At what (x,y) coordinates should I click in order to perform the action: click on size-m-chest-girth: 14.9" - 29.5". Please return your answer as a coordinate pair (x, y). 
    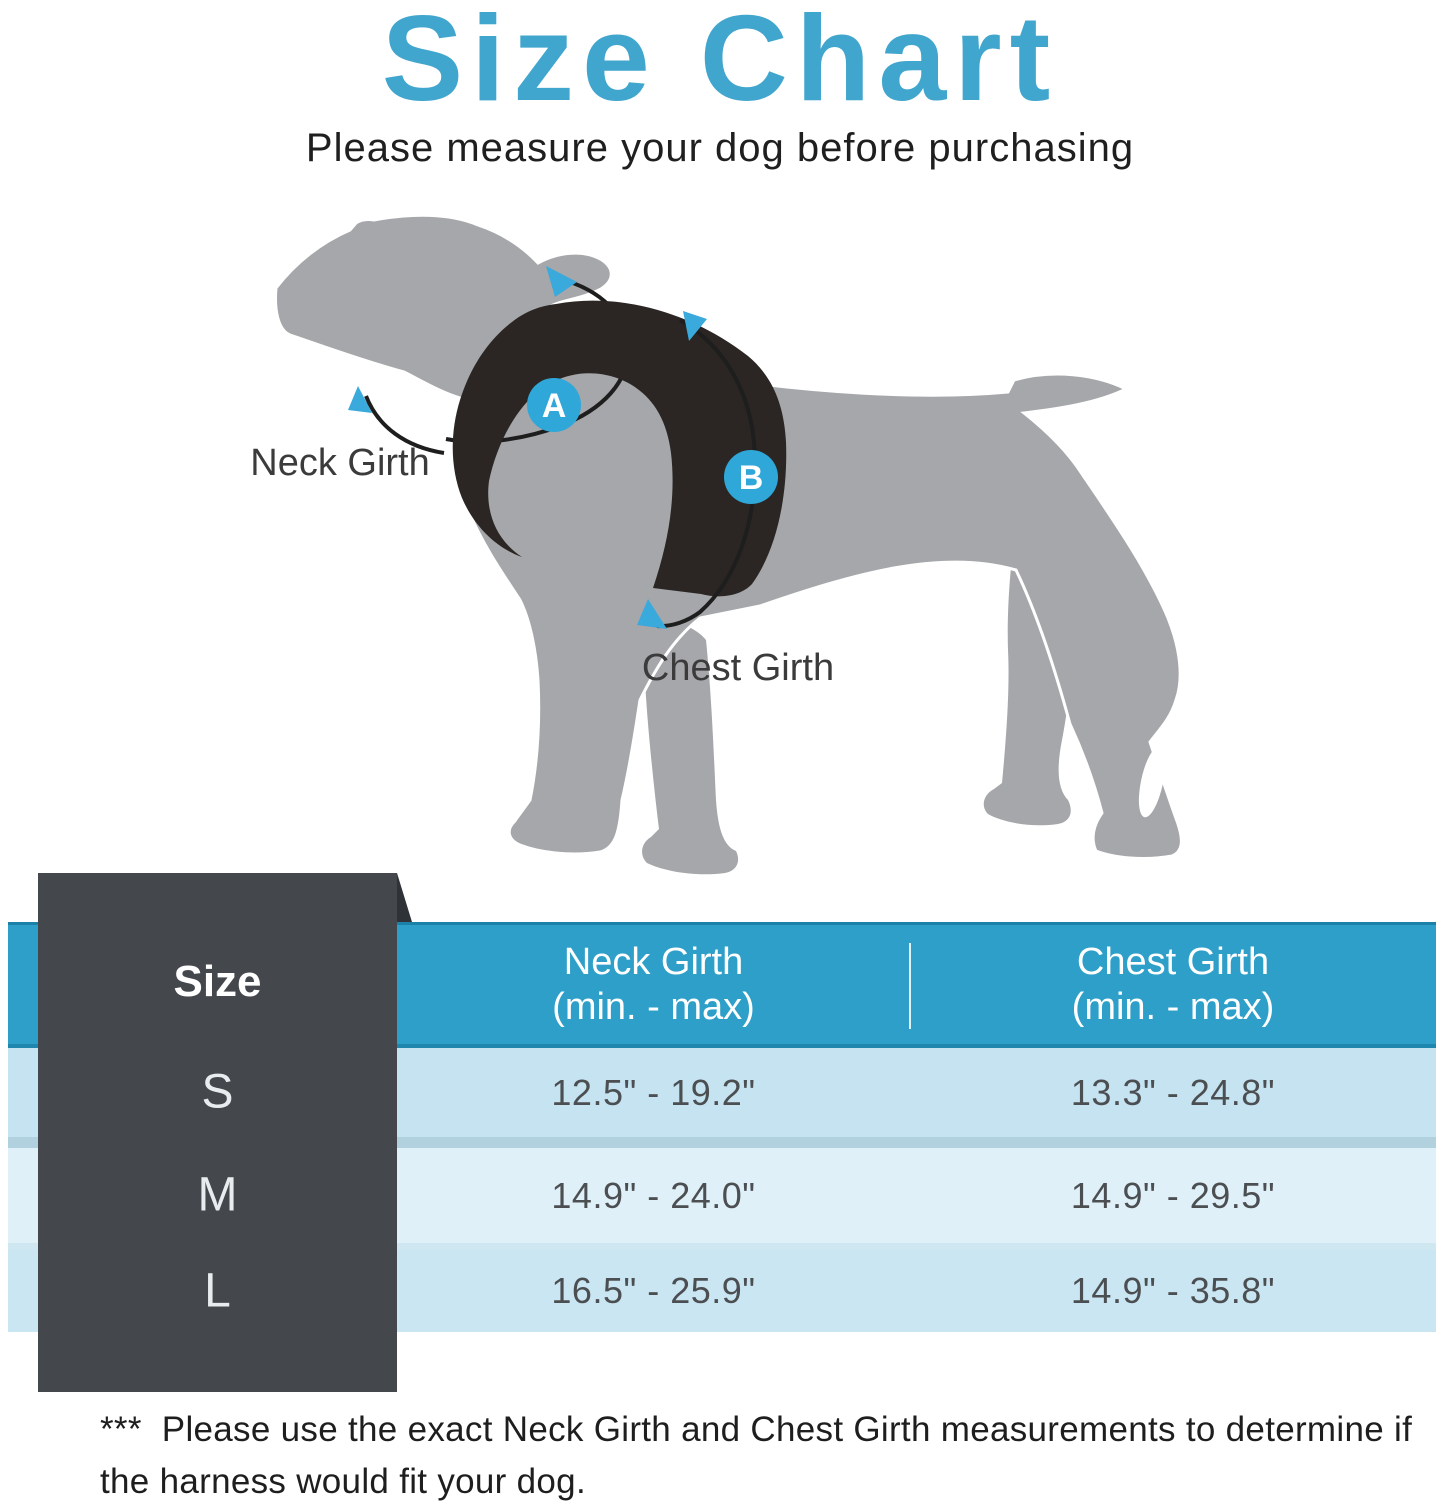
    Looking at the image, I should click on (1173, 1195).